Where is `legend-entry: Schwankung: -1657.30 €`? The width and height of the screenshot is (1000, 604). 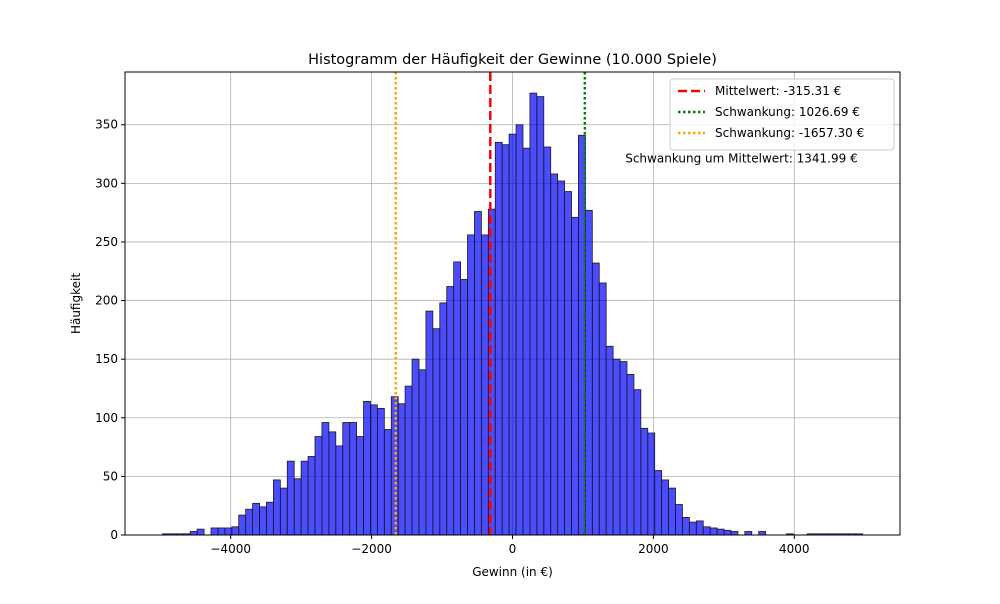
legend-entry: Schwankung: -1657.30 € is located at coordinates (789, 133).